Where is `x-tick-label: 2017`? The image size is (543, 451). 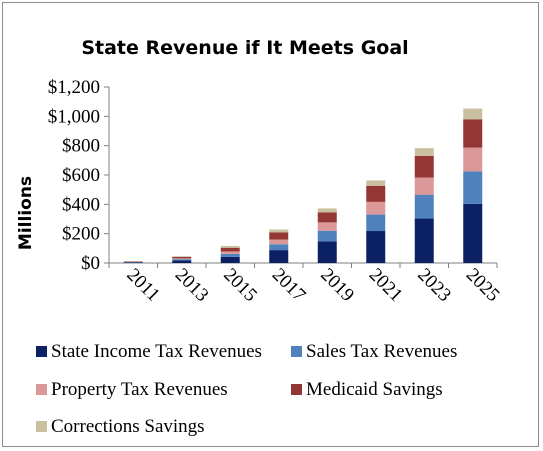 x-tick-label: 2017 is located at coordinates (289, 285).